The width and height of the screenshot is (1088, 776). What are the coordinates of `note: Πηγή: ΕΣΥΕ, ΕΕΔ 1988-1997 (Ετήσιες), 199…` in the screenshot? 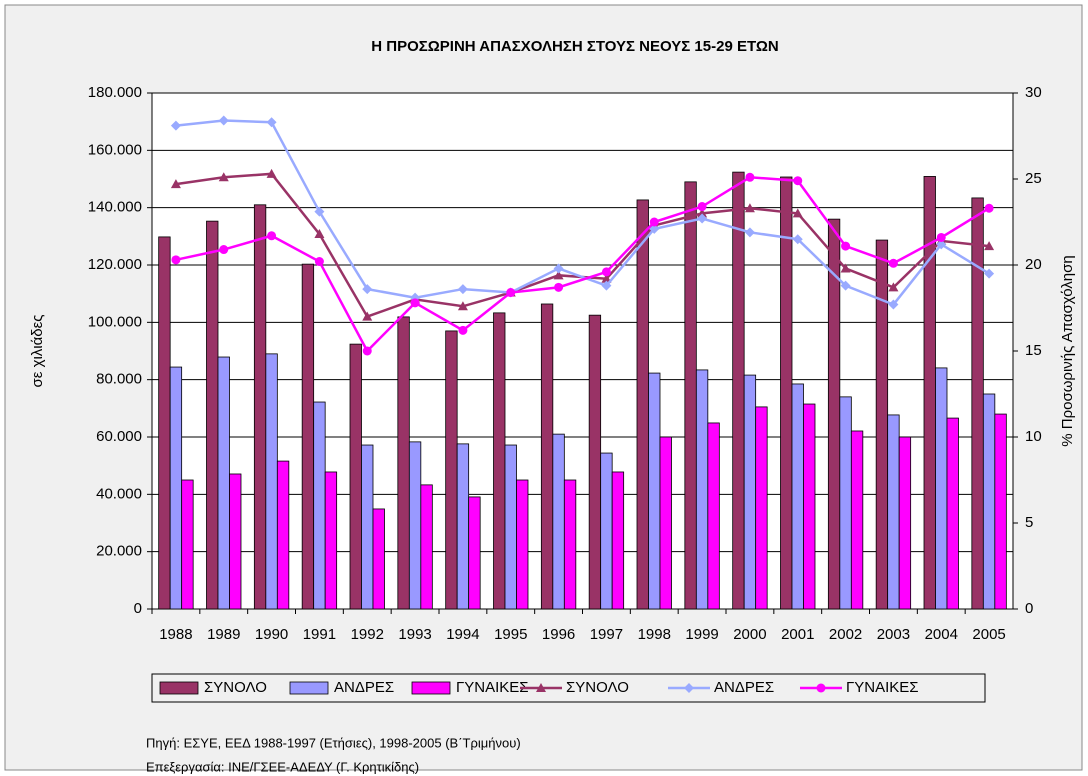 It's located at (333, 742).